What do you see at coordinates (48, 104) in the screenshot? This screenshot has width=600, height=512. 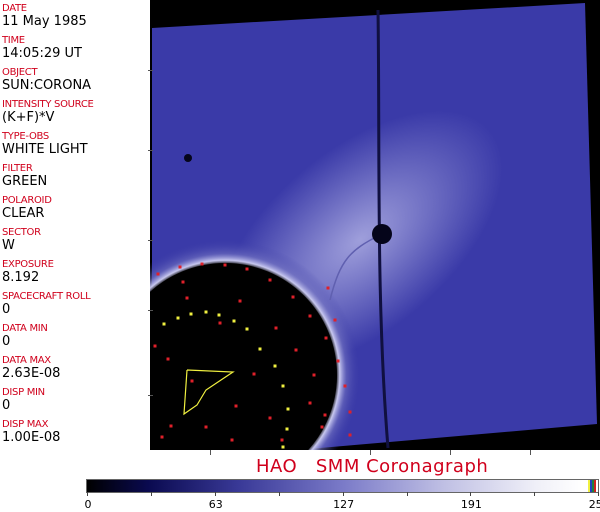 I see `field-label: INTENSITY SOURCE` at bounding box center [48, 104].